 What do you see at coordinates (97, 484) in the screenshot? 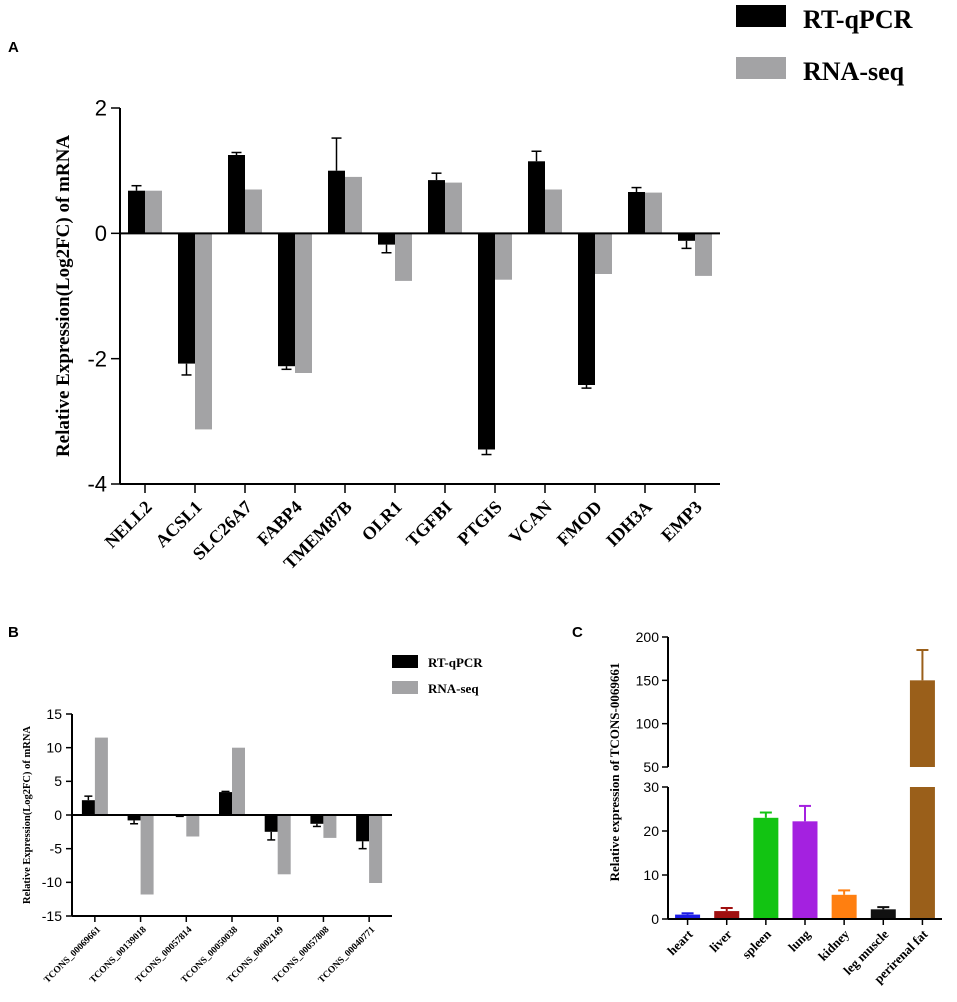
I see `chart-a-ytick-label-0: -4` at bounding box center [97, 484].